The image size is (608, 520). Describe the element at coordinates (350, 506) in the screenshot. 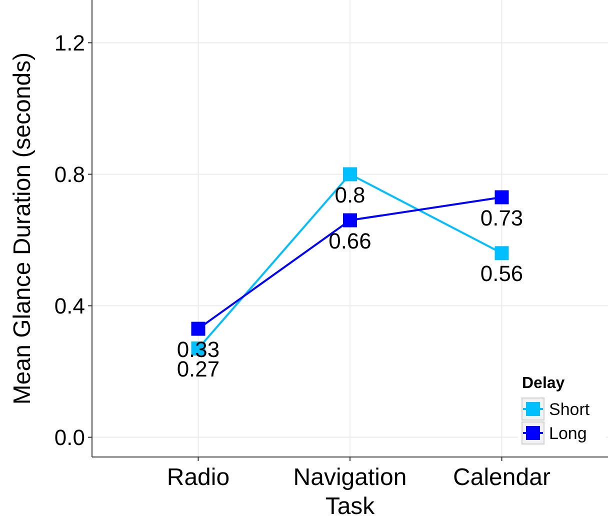

I see `x-axis-title: Task` at that location.